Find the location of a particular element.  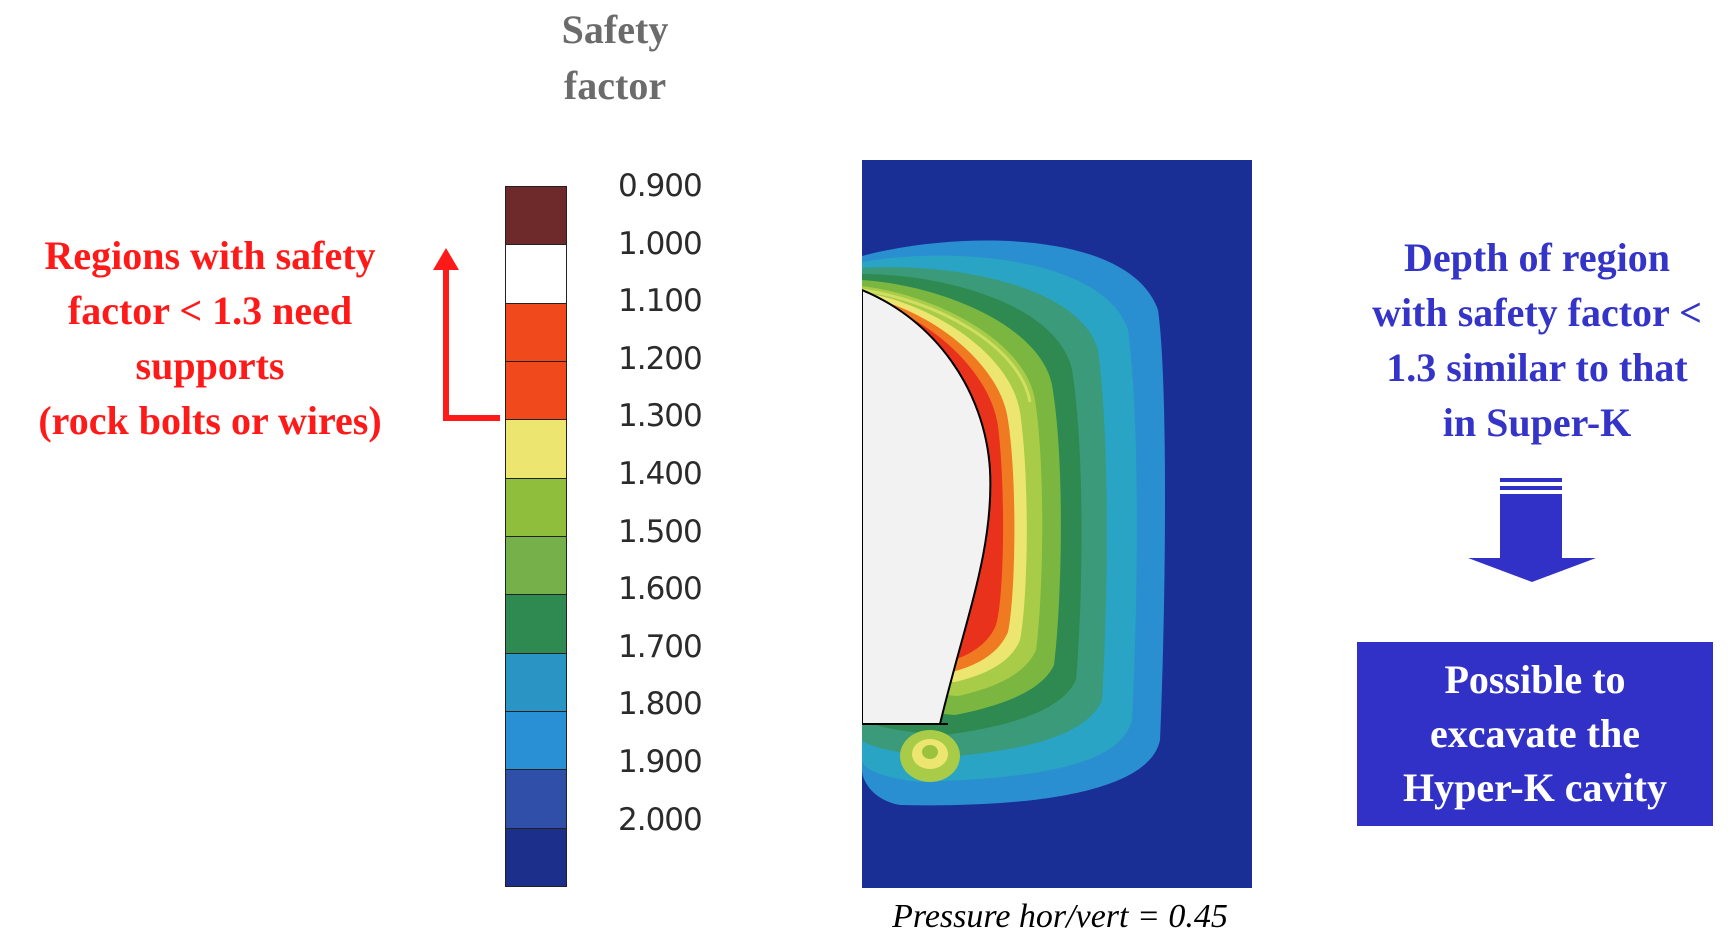

conclusion-line-1: Possible to is located at coordinates (1535, 679).